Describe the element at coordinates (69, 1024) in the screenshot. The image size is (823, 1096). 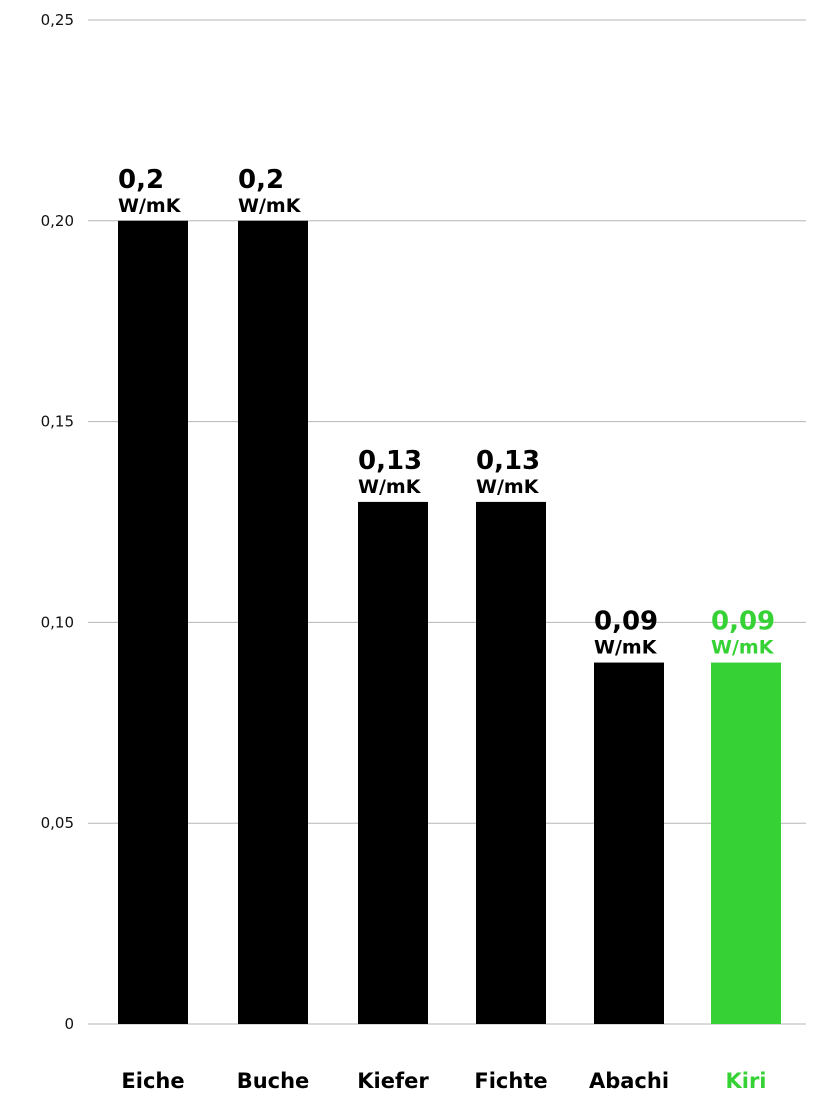
I see `y-tick-label: 0` at that location.